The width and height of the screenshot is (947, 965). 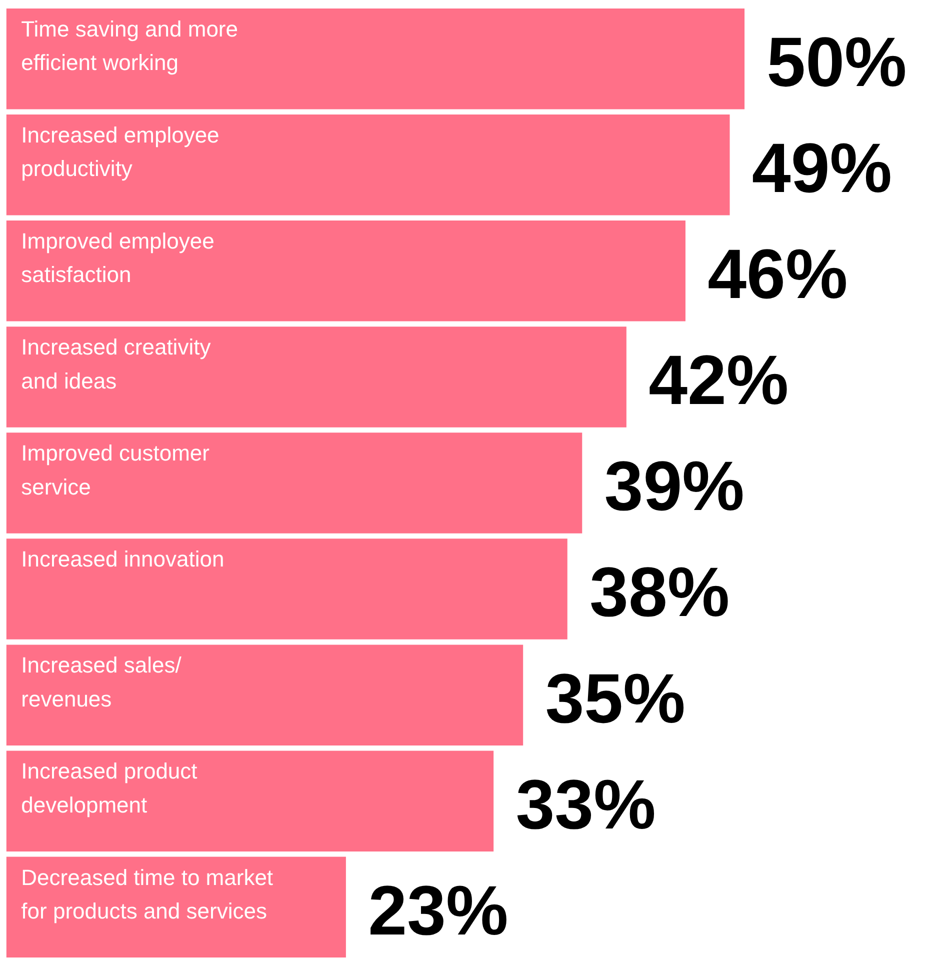 What do you see at coordinates (615, 698) in the screenshot?
I see `data-label: 35%` at bounding box center [615, 698].